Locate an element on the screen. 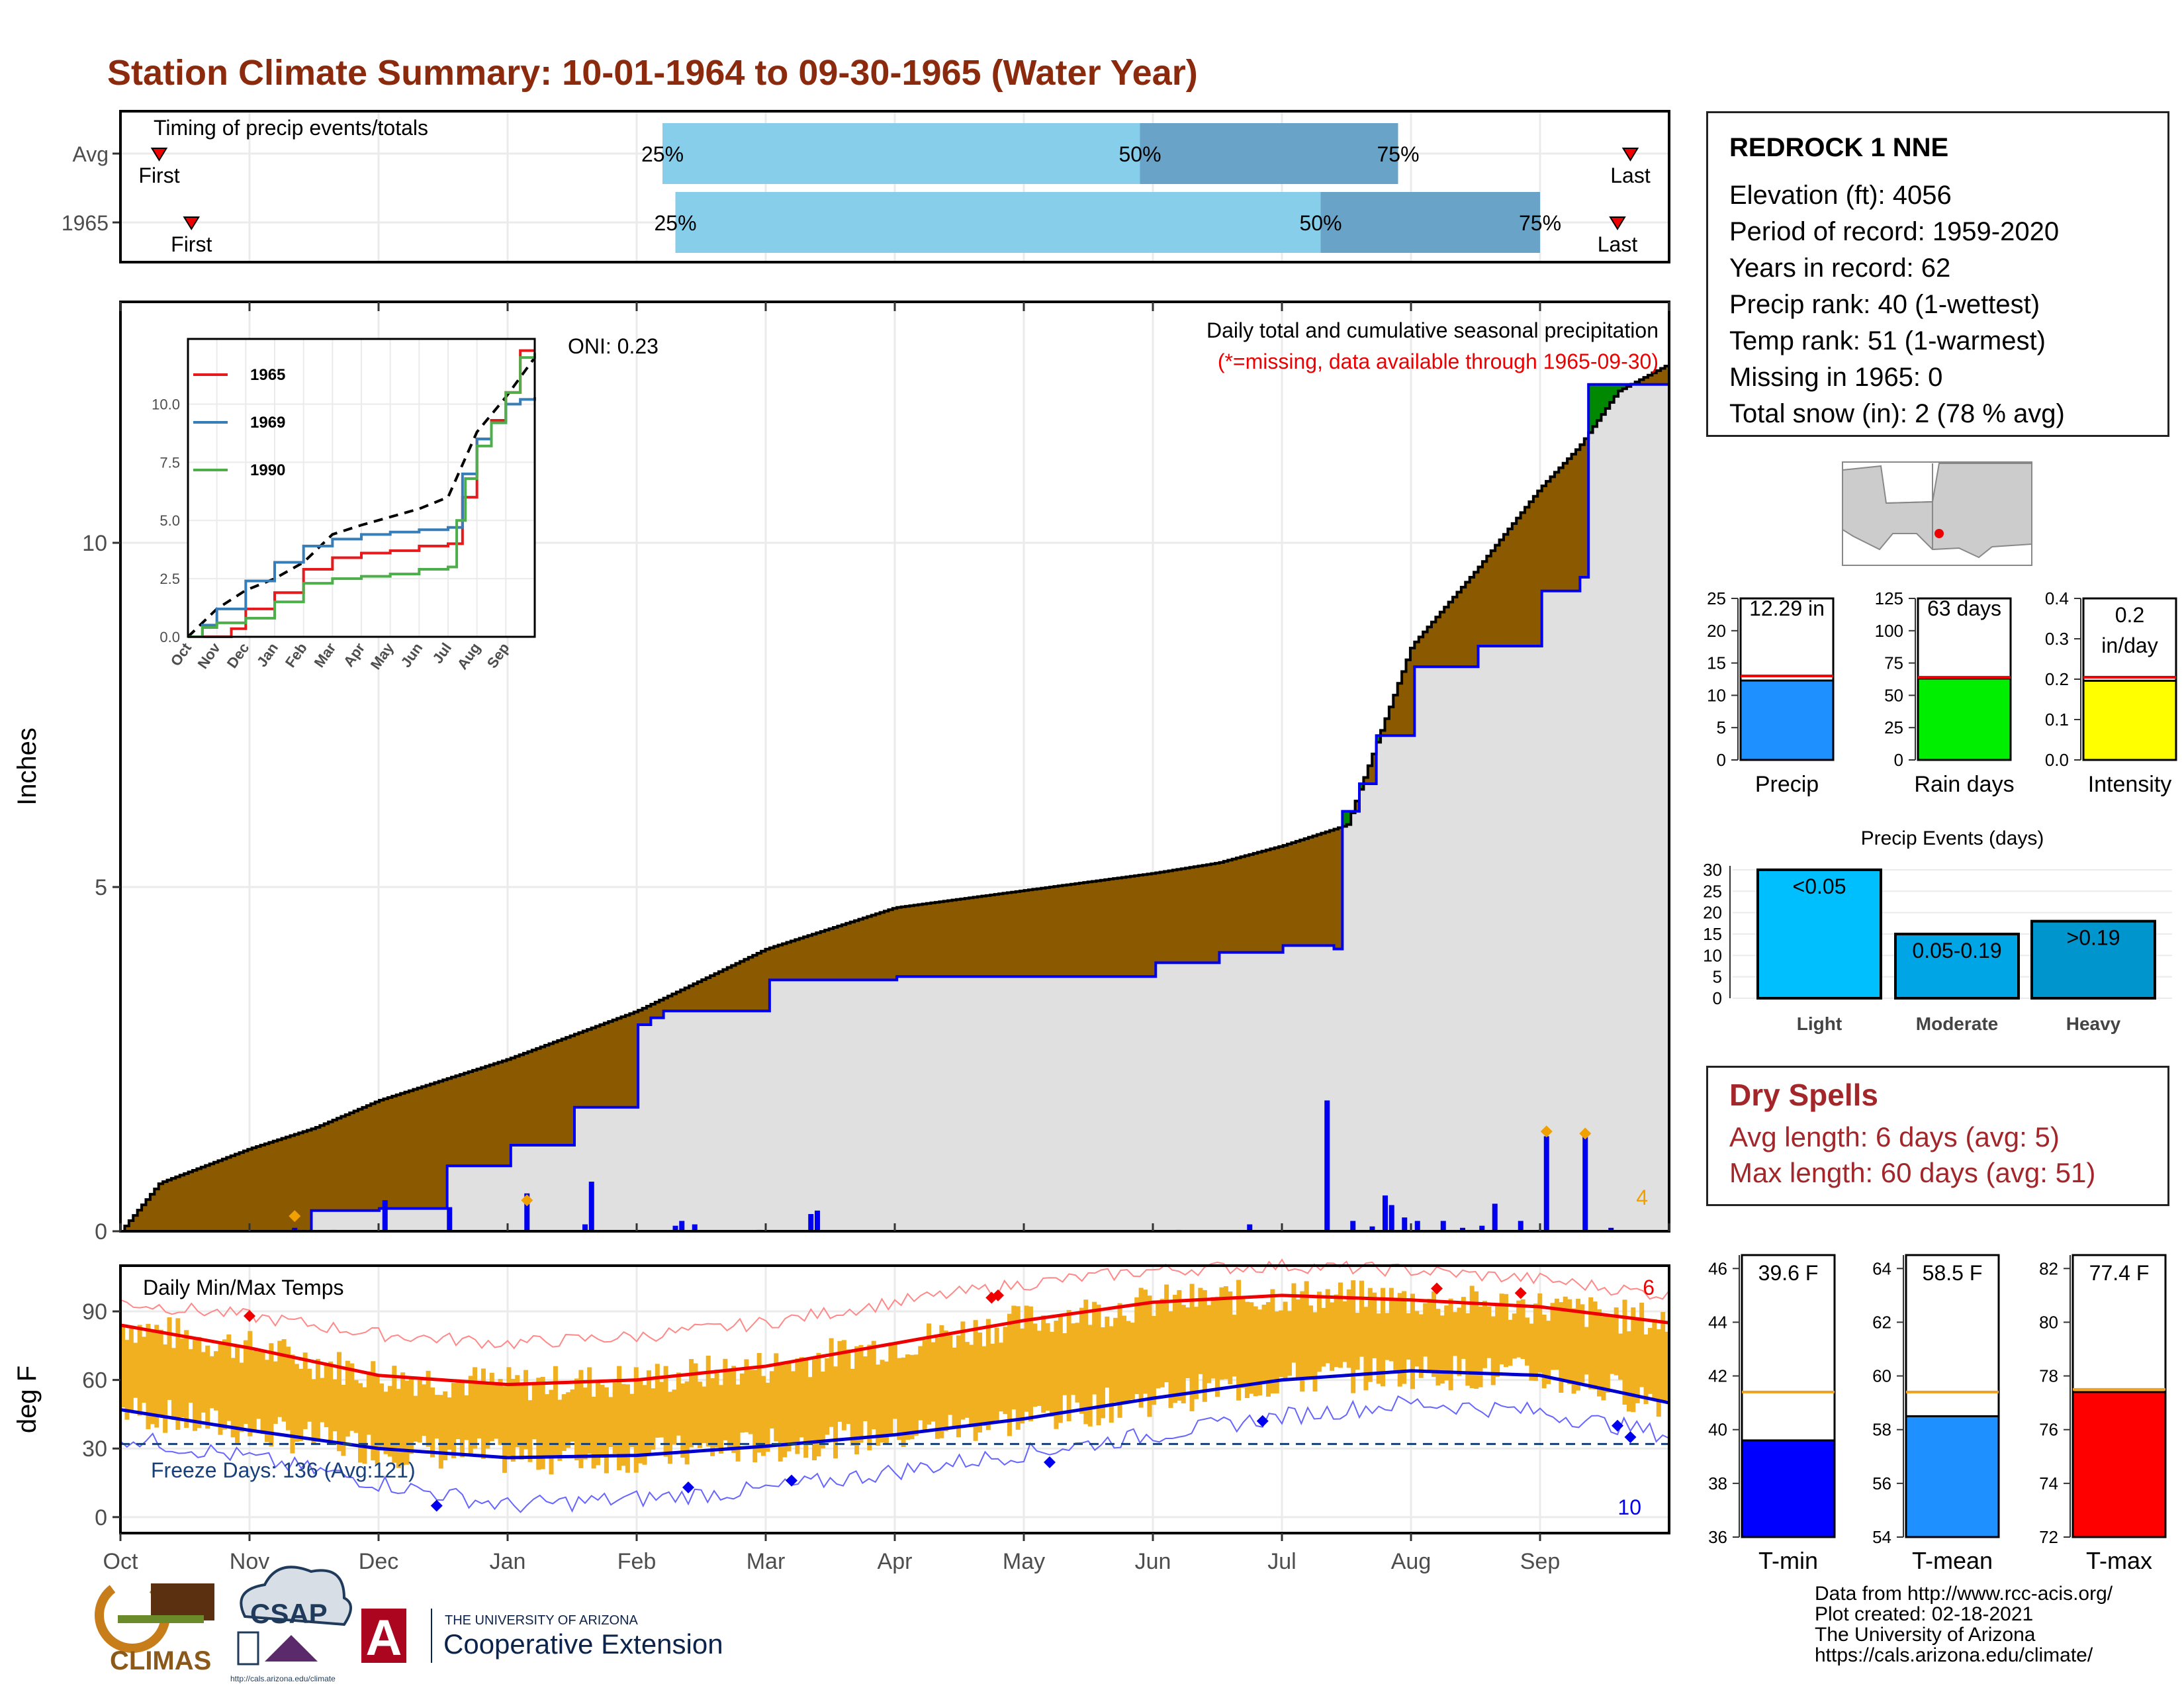  credit-data-source: Data from http://www.rcc-acis.org/ is located at coordinates (1964, 1594).